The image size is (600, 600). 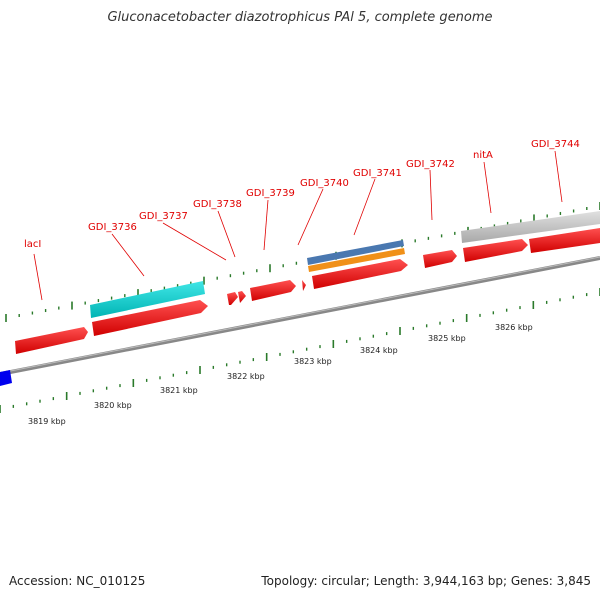 What do you see at coordinates (77, 581) in the screenshot?
I see `accession-text: Accession: NC_010125` at bounding box center [77, 581].